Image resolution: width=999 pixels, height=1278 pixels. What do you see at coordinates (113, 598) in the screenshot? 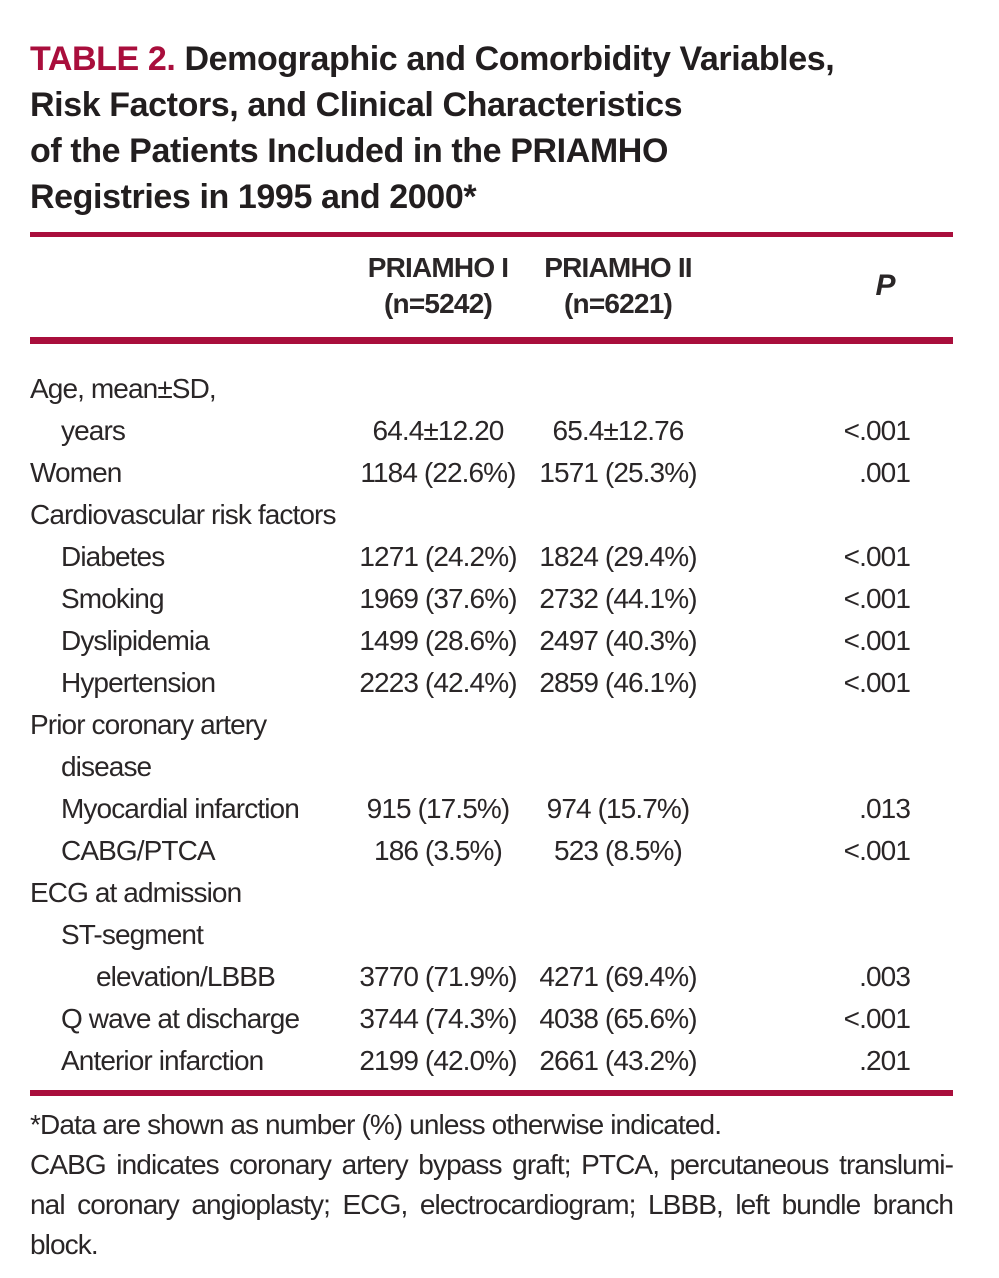
I see `row-label: Smoking` at bounding box center [113, 598].